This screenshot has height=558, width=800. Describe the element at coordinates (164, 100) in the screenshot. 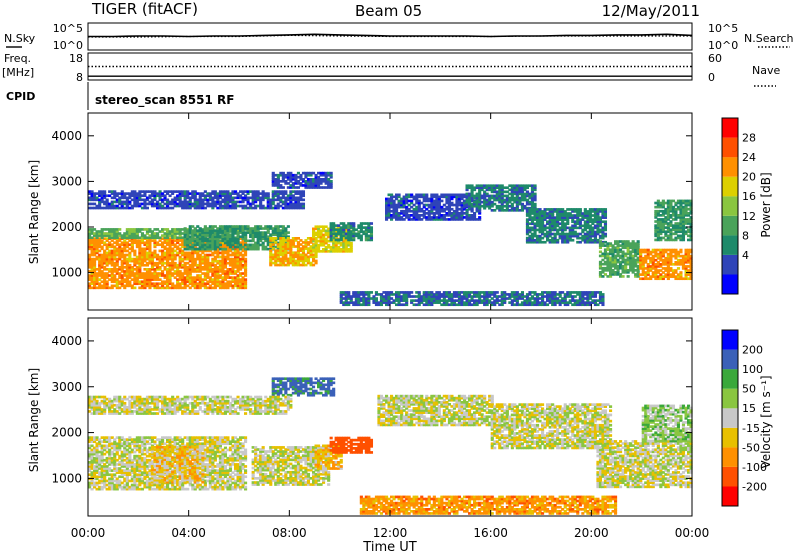

I see `cpid-value: stereo_scan 8551 RF` at that location.